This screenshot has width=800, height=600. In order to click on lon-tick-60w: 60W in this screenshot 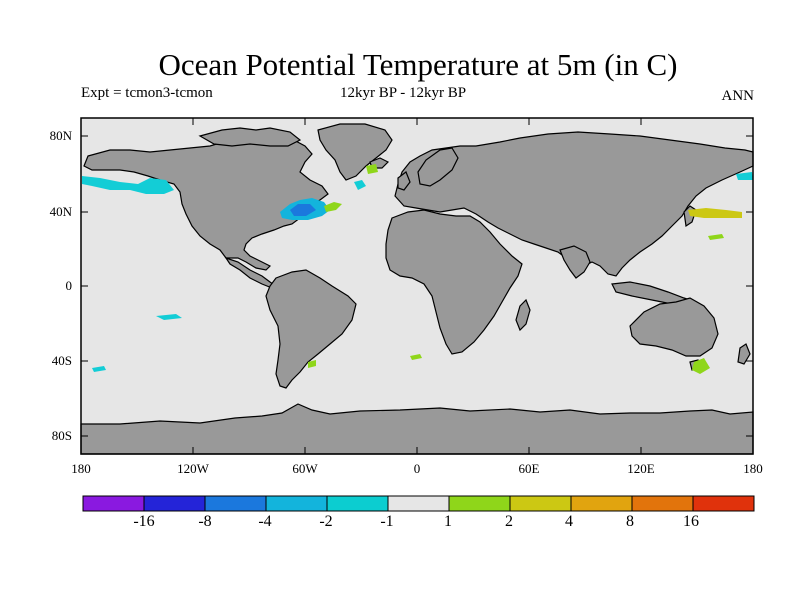, I will do `click(305, 468)`.